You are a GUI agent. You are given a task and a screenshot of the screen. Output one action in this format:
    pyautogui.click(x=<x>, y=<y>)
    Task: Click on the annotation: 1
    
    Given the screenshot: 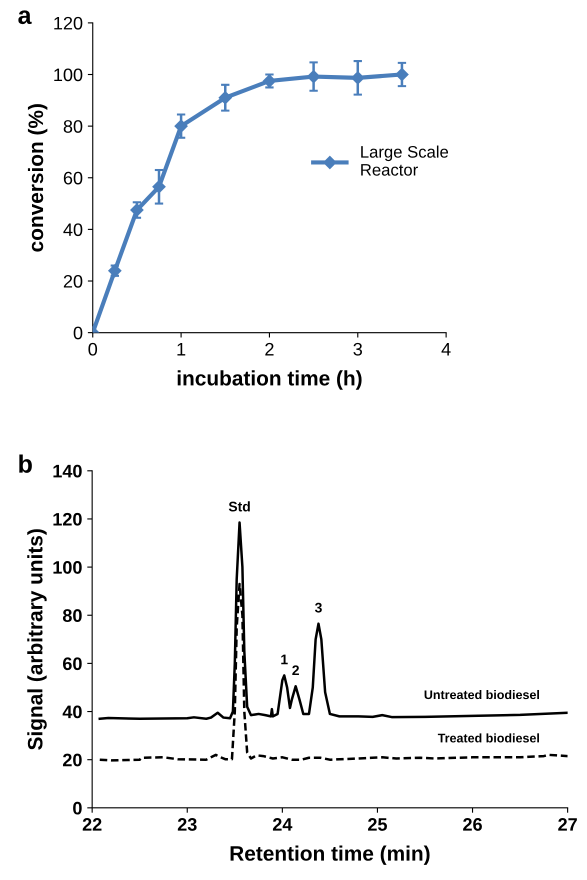 What is the action you would take?
    pyautogui.click(x=284, y=659)
    